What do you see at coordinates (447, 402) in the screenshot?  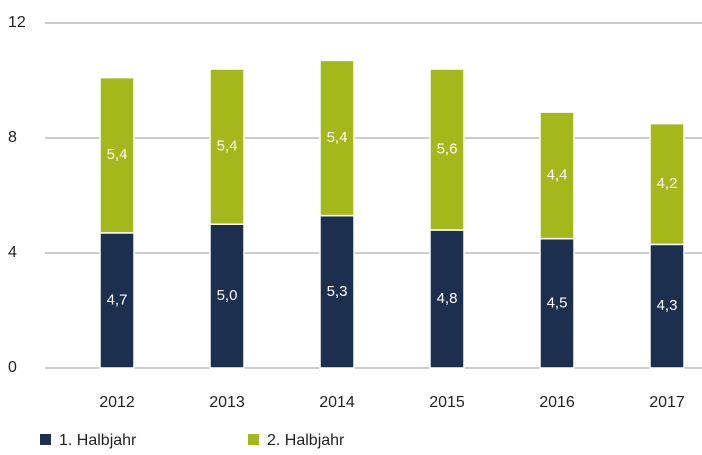 I see `x-tick-label: 2015` at bounding box center [447, 402].